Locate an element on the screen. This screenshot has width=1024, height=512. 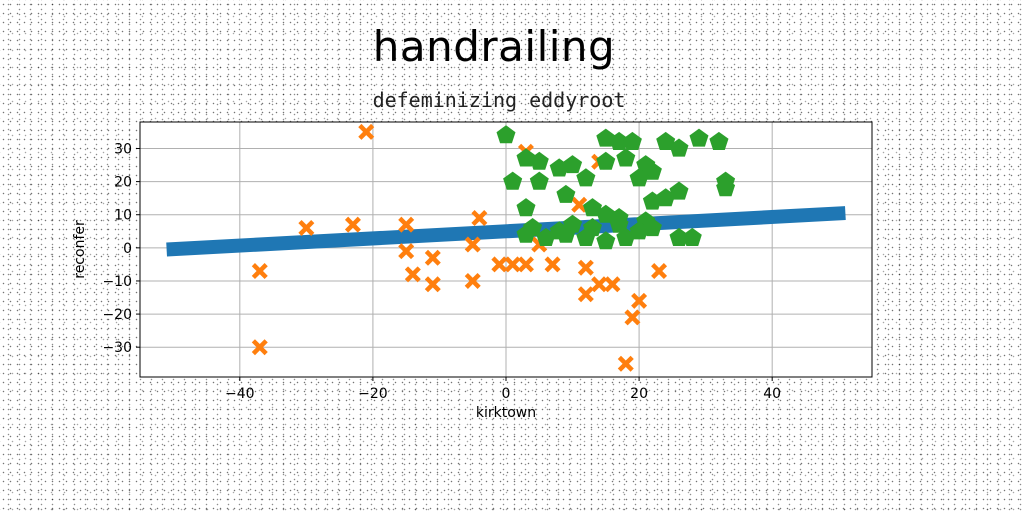
y-tick-label: 10 is located at coordinates (123, 216).